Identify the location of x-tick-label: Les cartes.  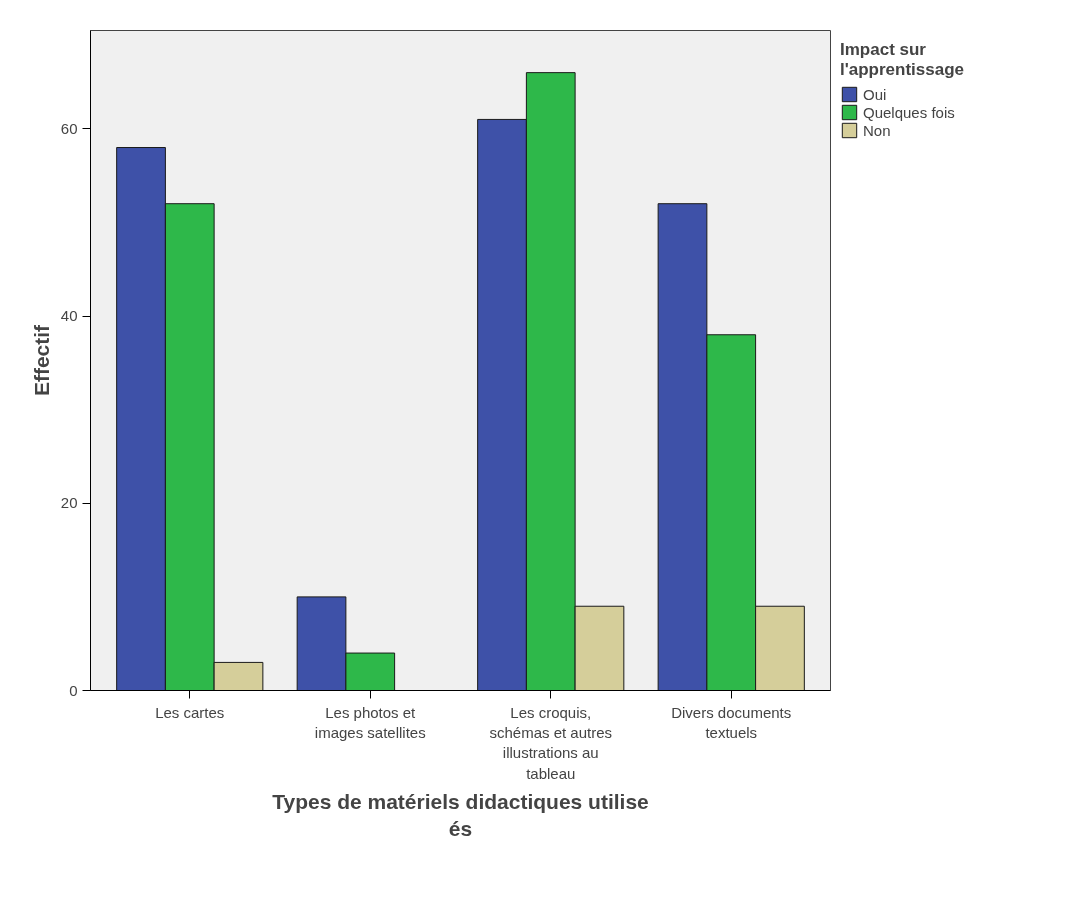
(190, 712).